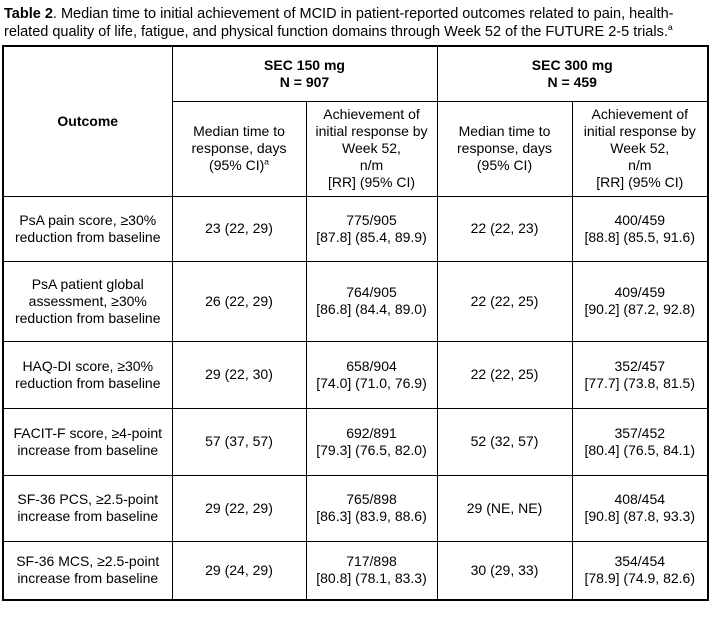 This screenshot has width=710, height=624. Describe the element at coordinates (371, 561) in the screenshot. I see `sec150-n-m: 717/898` at that location.